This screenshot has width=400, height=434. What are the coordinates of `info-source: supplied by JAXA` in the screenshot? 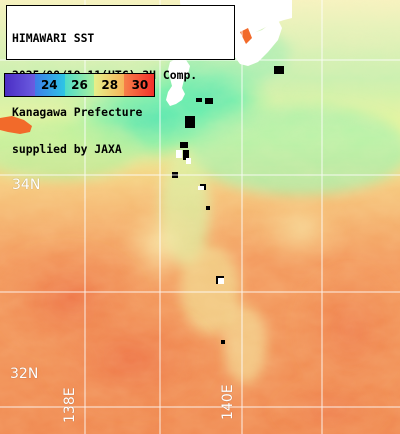 It's located at (67, 149).